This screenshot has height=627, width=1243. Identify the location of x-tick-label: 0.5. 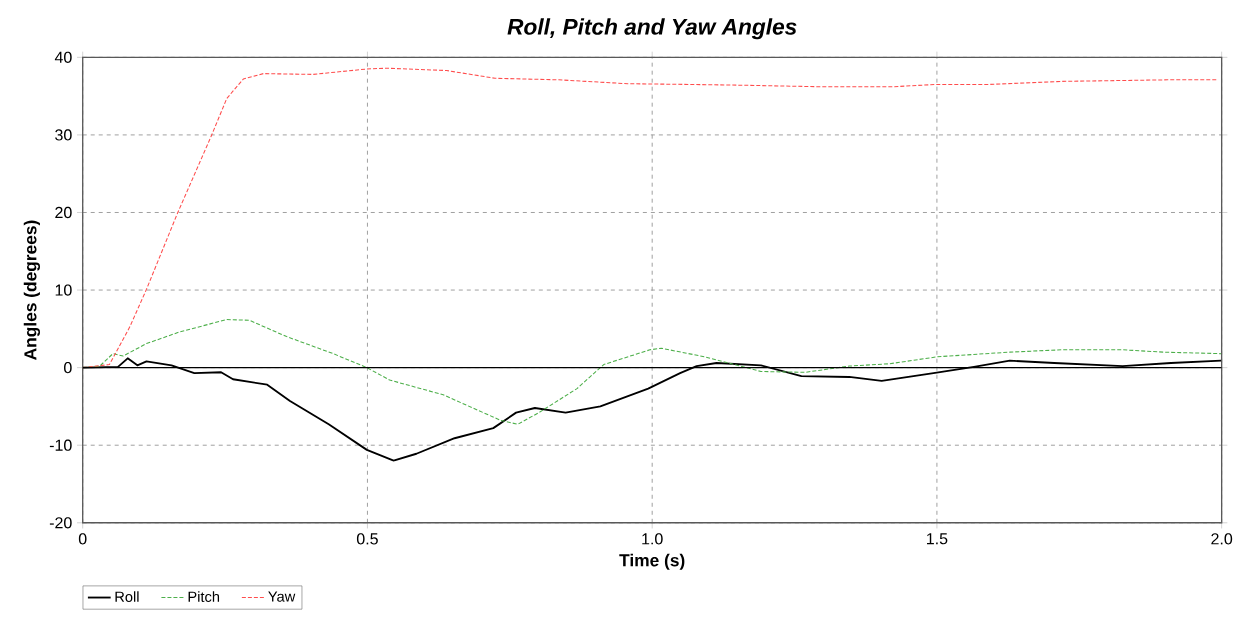
(367, 539).